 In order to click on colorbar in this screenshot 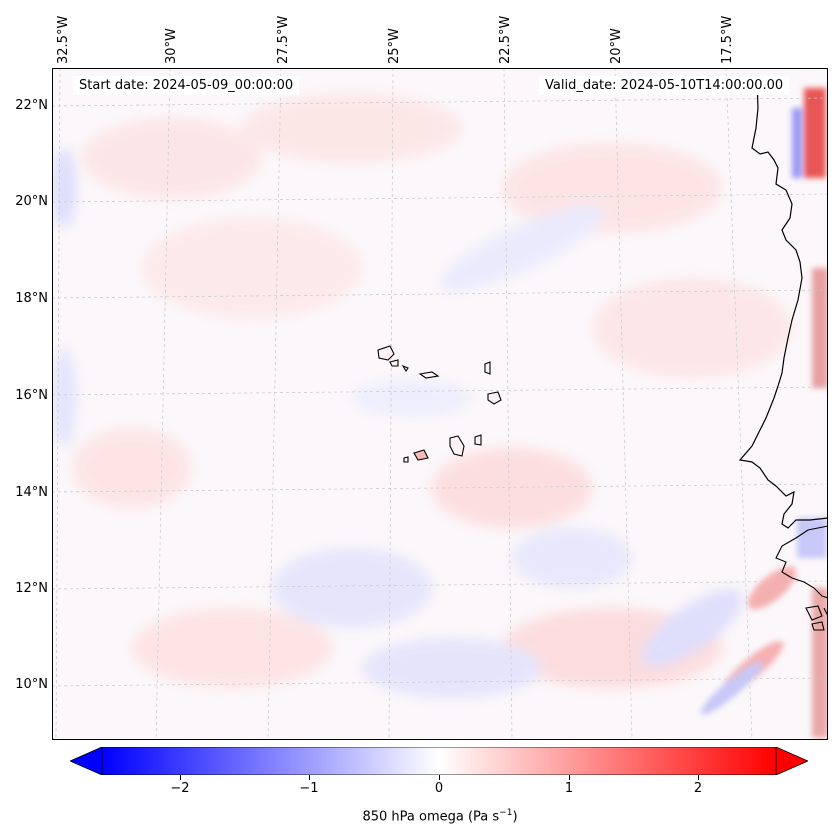, I will do `click(439, 761)`.